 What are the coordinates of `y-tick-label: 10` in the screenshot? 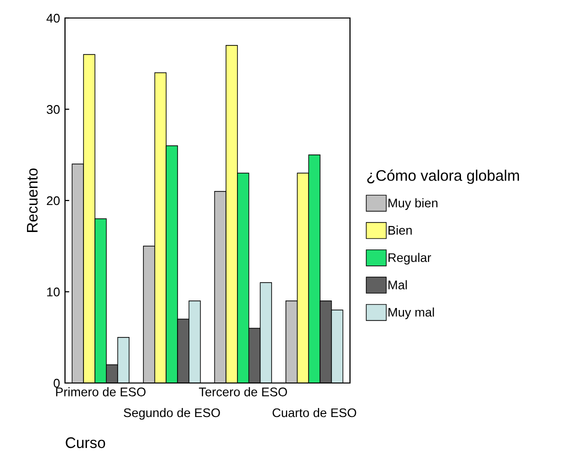 It's located at (53, 292).